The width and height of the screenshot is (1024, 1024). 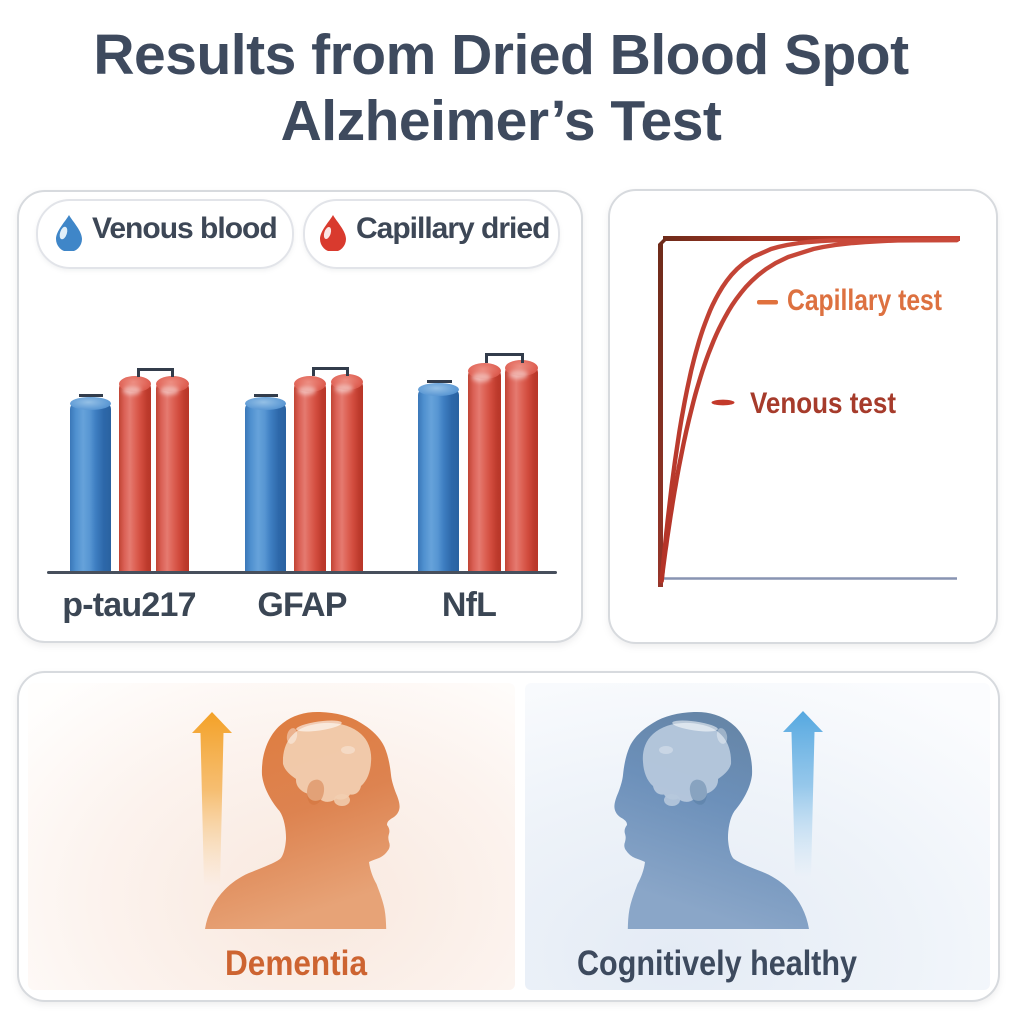 I want to click on svg-text: Cognitively healthy, so click(x=717, y=963).